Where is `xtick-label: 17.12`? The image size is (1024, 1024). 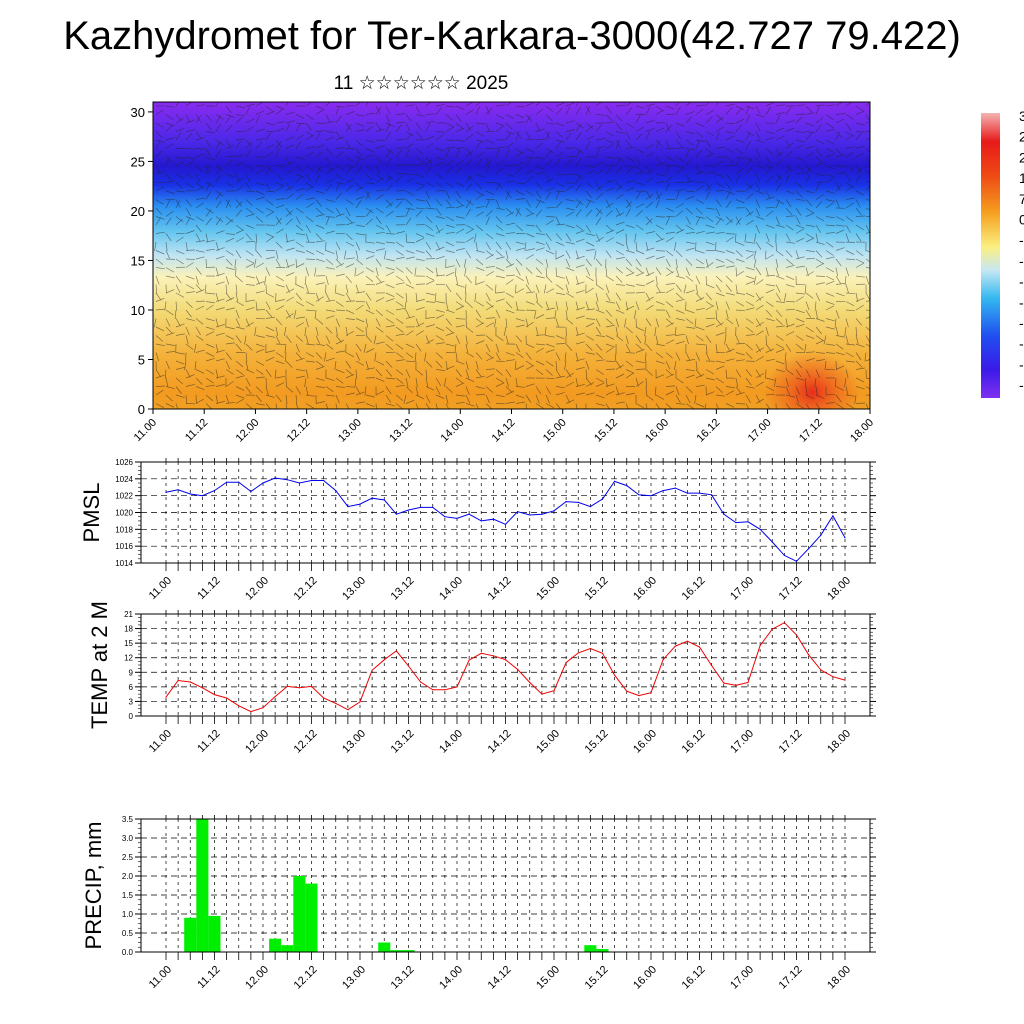
xtick-label: 17.12 is located at coordinates (791, 978).